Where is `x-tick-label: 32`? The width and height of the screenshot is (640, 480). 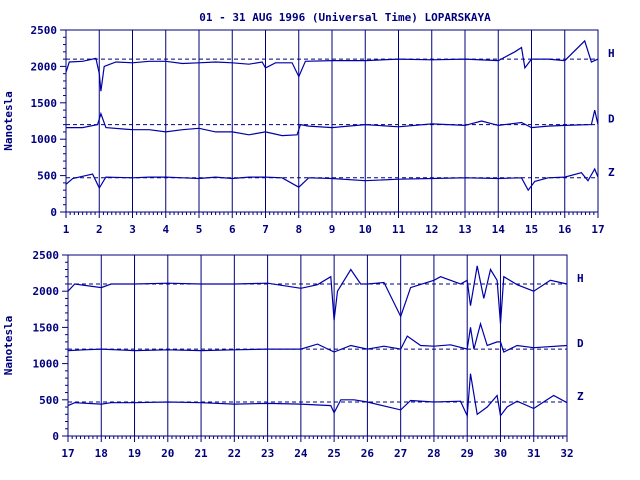 x-tick-label: 32 is located at coordinates (566, 453).